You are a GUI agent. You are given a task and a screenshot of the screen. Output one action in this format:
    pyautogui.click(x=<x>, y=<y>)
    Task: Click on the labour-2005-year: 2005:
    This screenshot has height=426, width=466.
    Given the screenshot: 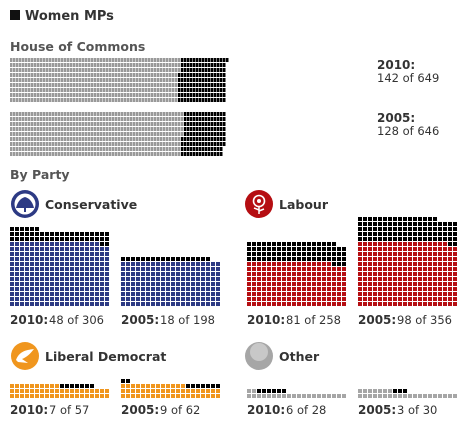 What is the action you would take?
    pyautogui.click(x=377, y=320)
    